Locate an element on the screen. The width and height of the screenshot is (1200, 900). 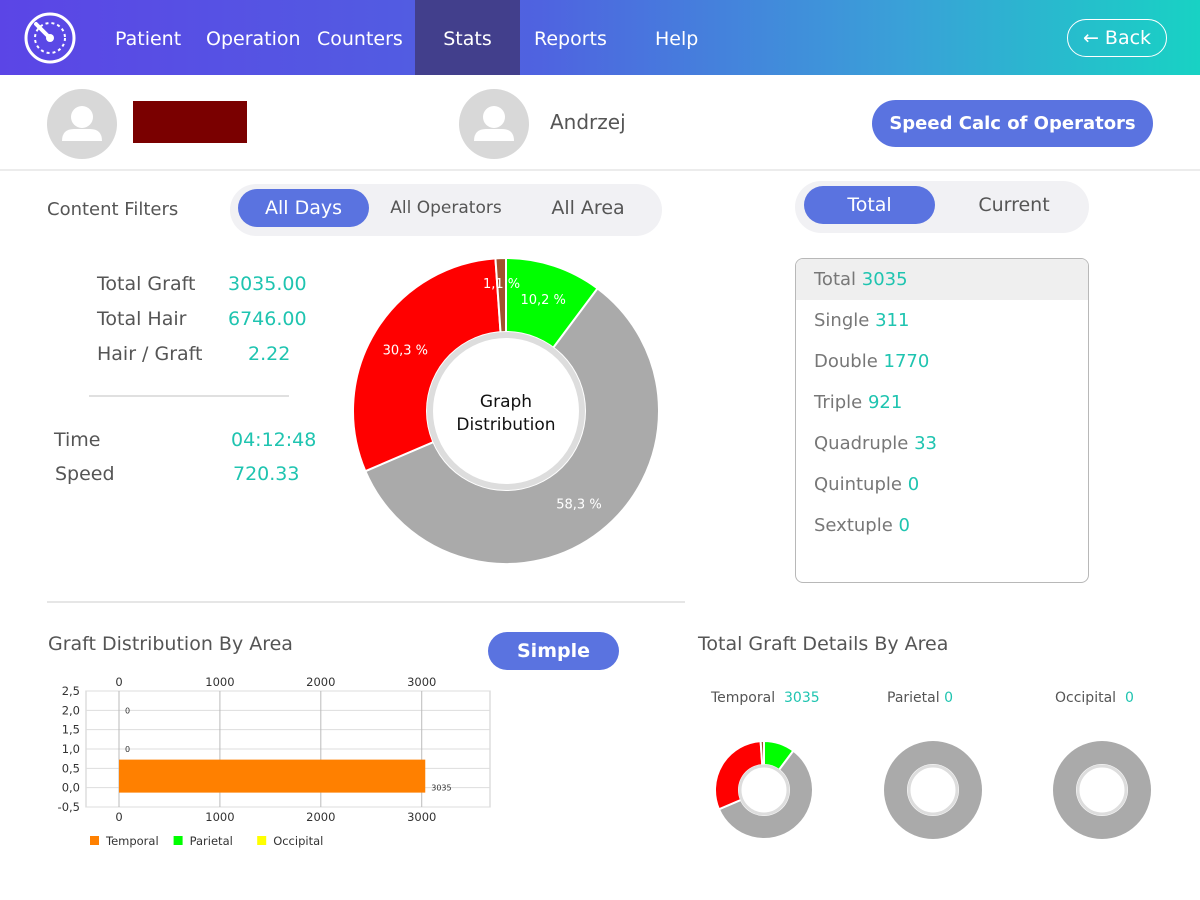
bar-value-label-temporal: 3035 is located at coordinates (441, 788).